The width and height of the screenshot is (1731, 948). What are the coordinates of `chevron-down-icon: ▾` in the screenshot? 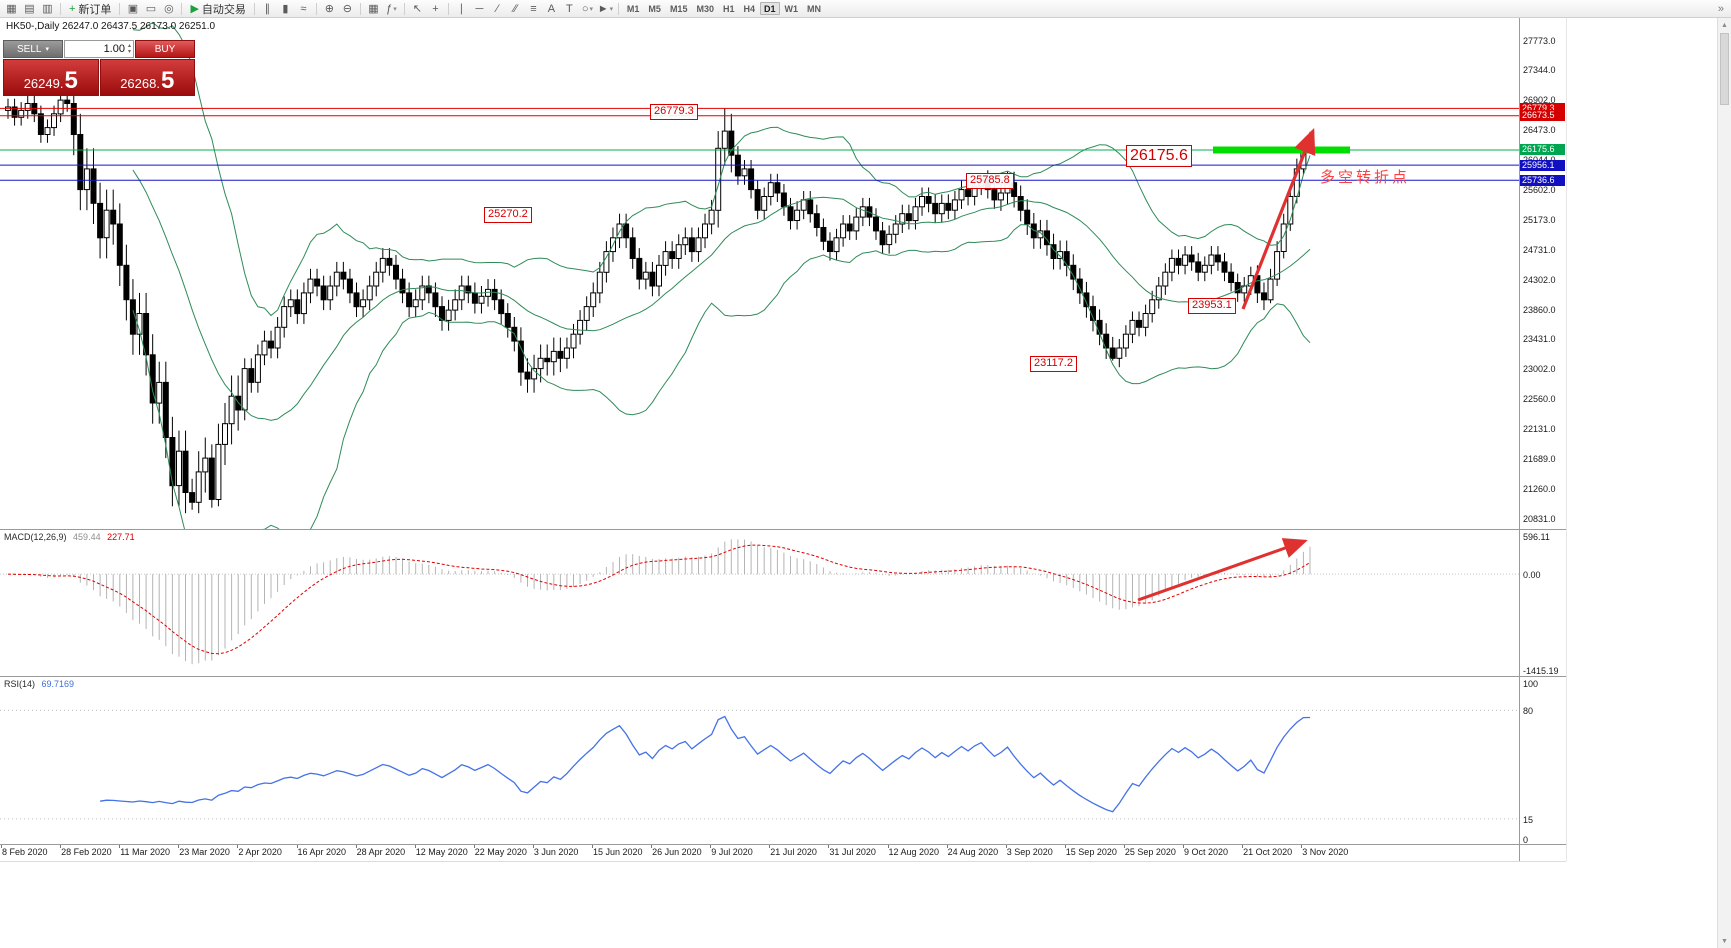 It's located at (47, 49).